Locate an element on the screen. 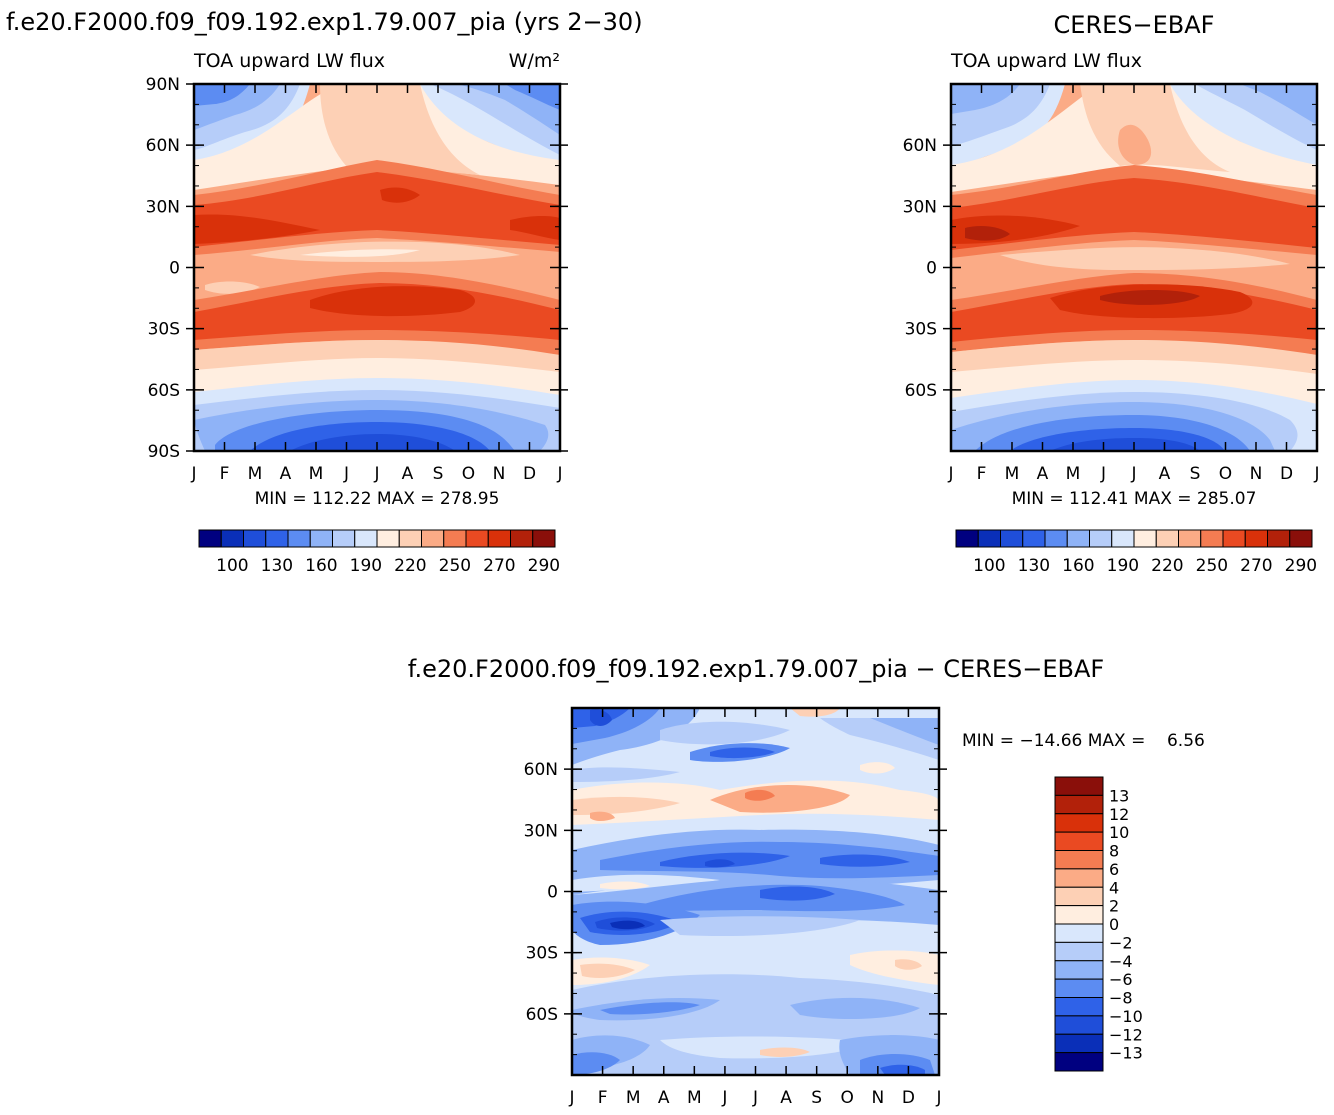 The height and width of the screenshot is (1115, 1334). panel2-y-ticks: 60N 30N 0 30S 60S is located at coordinates (1114, 267).